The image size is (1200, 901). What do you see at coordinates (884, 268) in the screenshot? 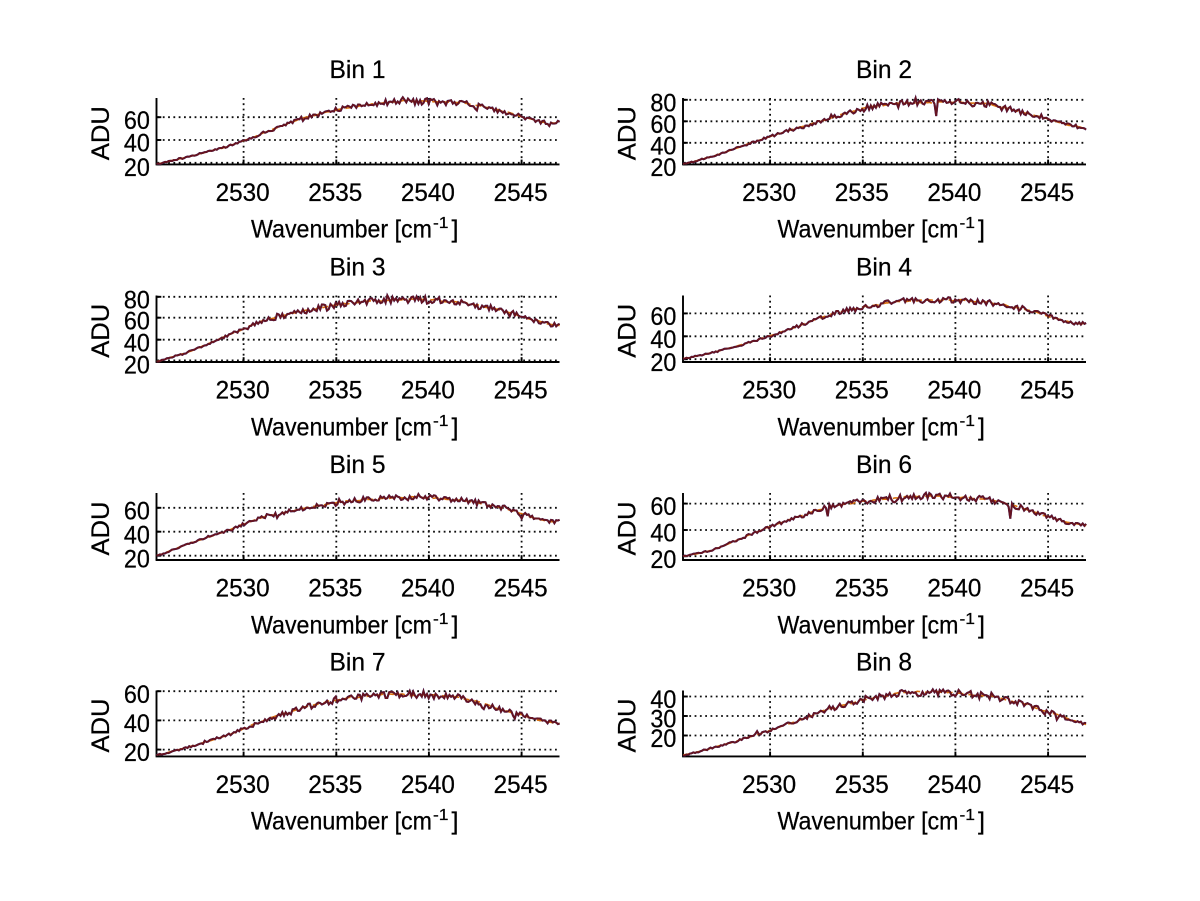
I see `svg-text: Bin 4` at bounding box center [884, 268].